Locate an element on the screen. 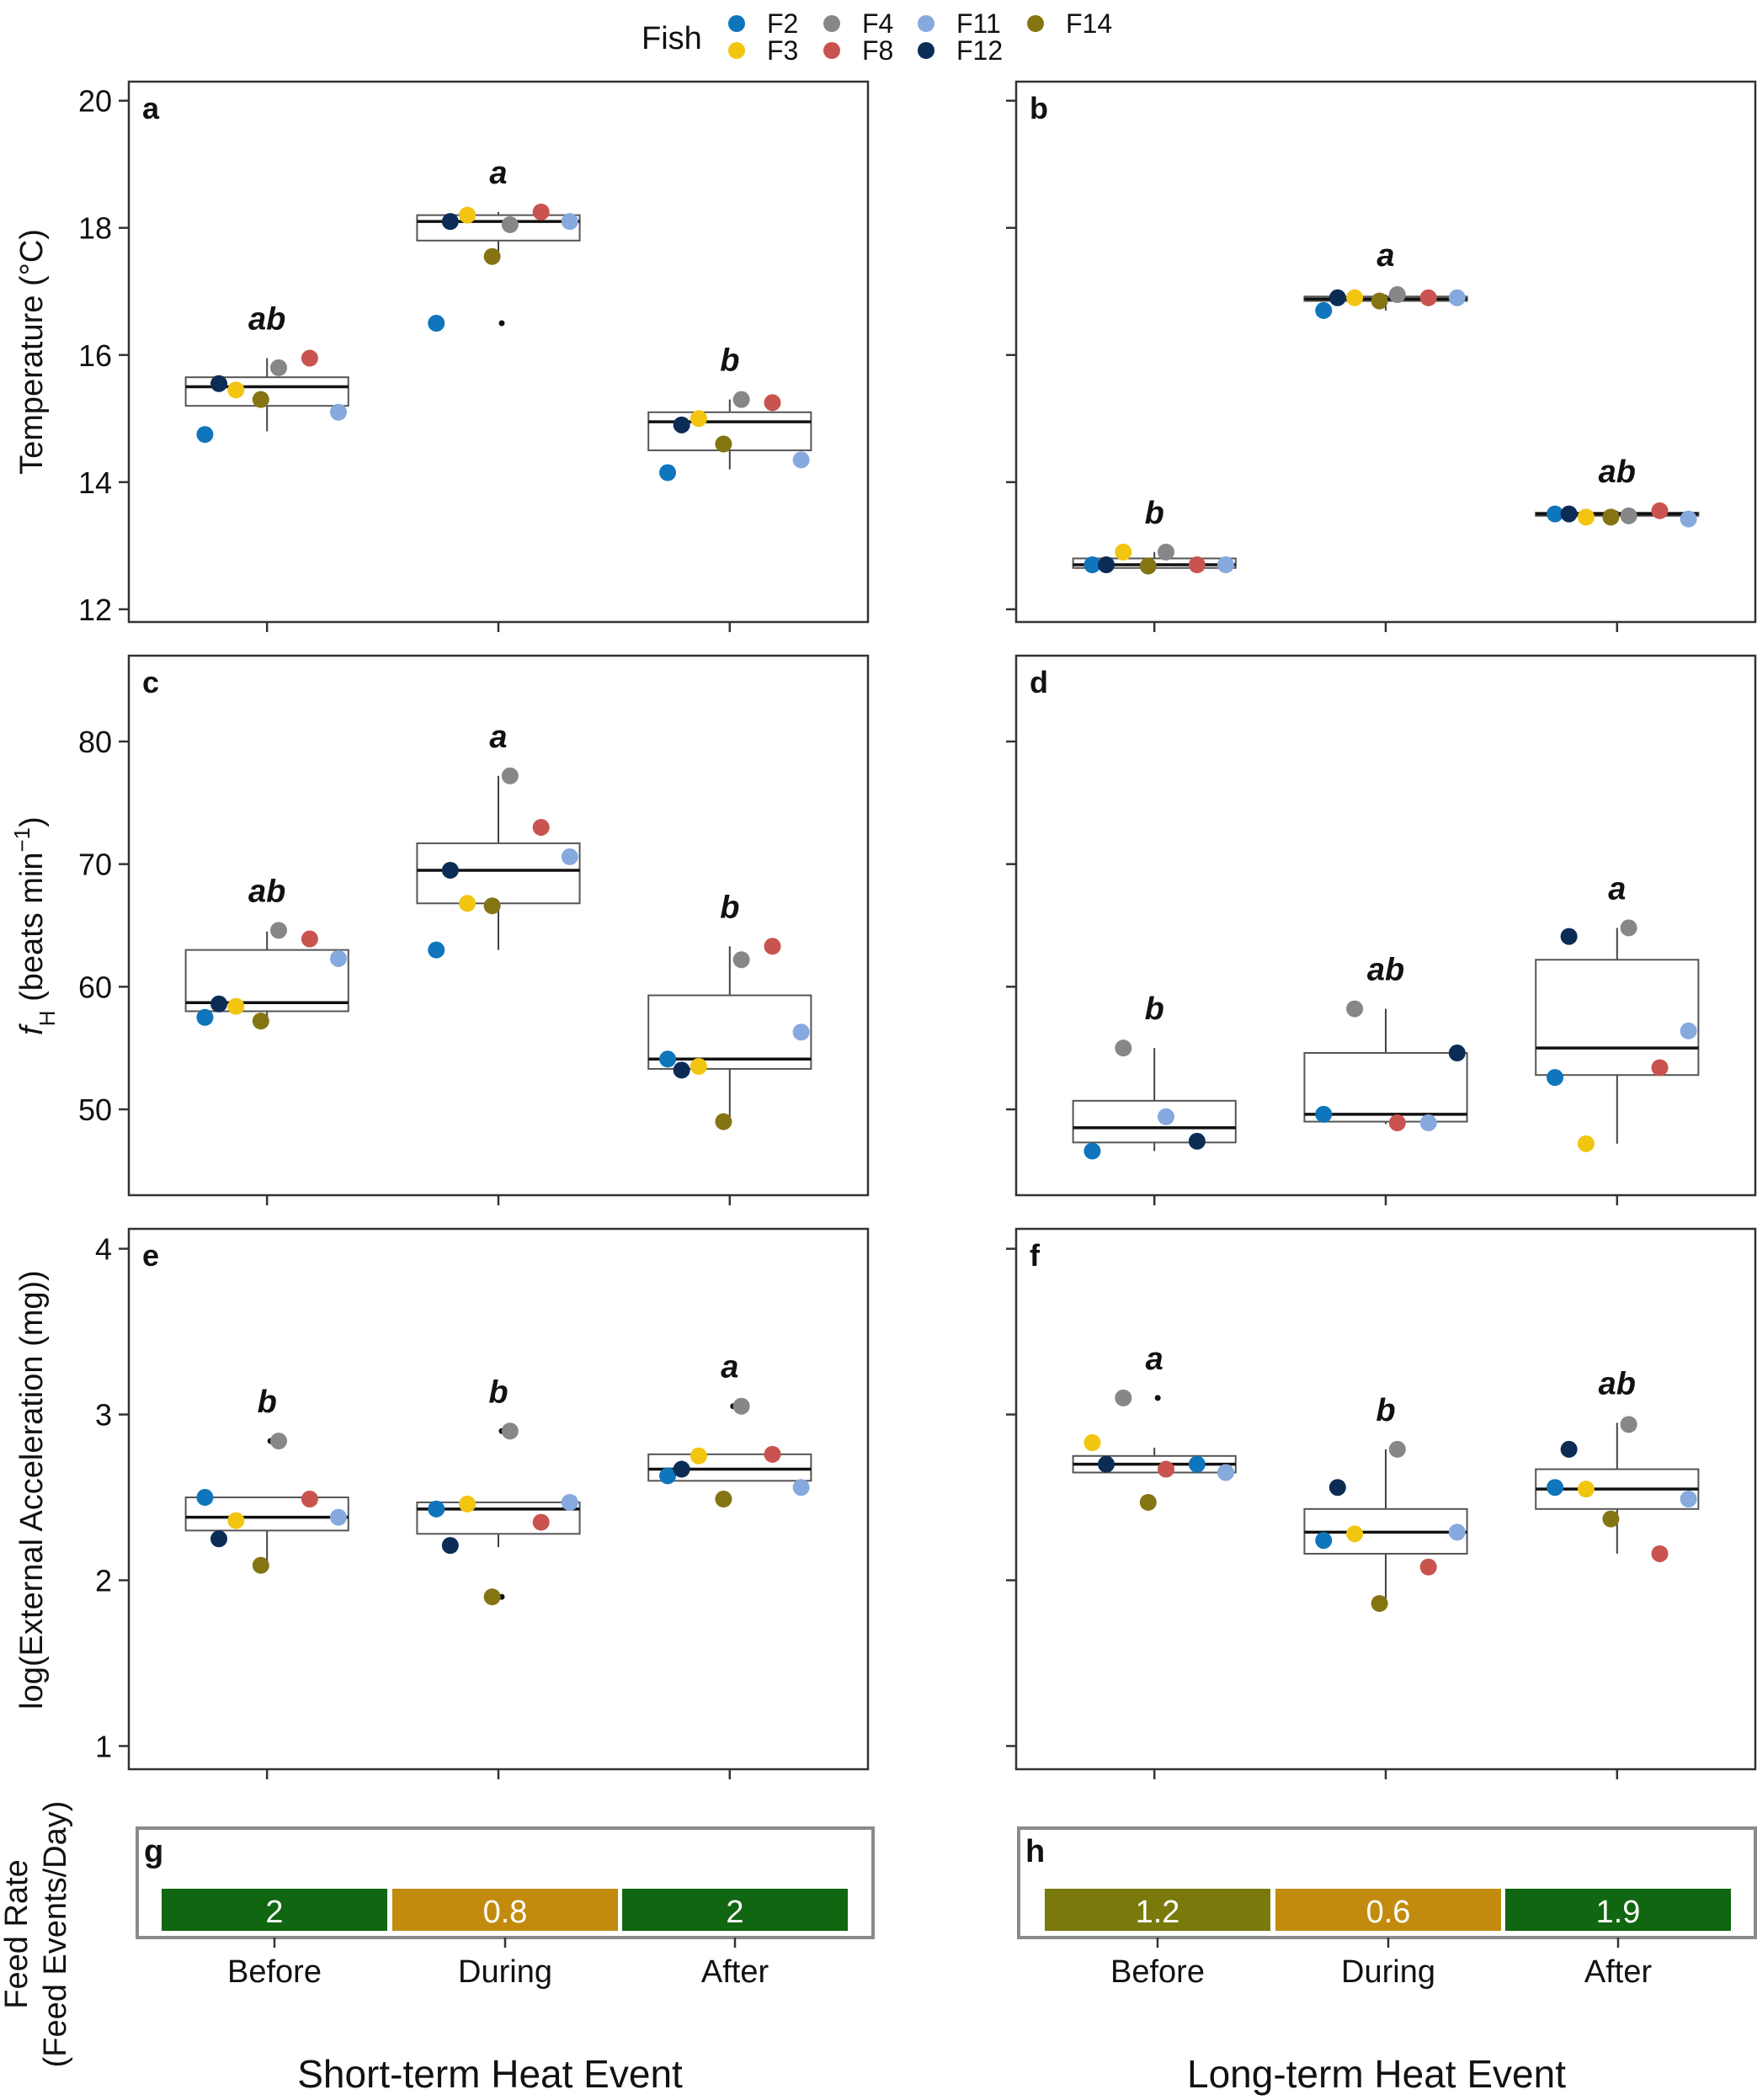 The width and height of the screenshot is (1757, 2100). point-e-during-f12 is located at coordinates (450, 1546).